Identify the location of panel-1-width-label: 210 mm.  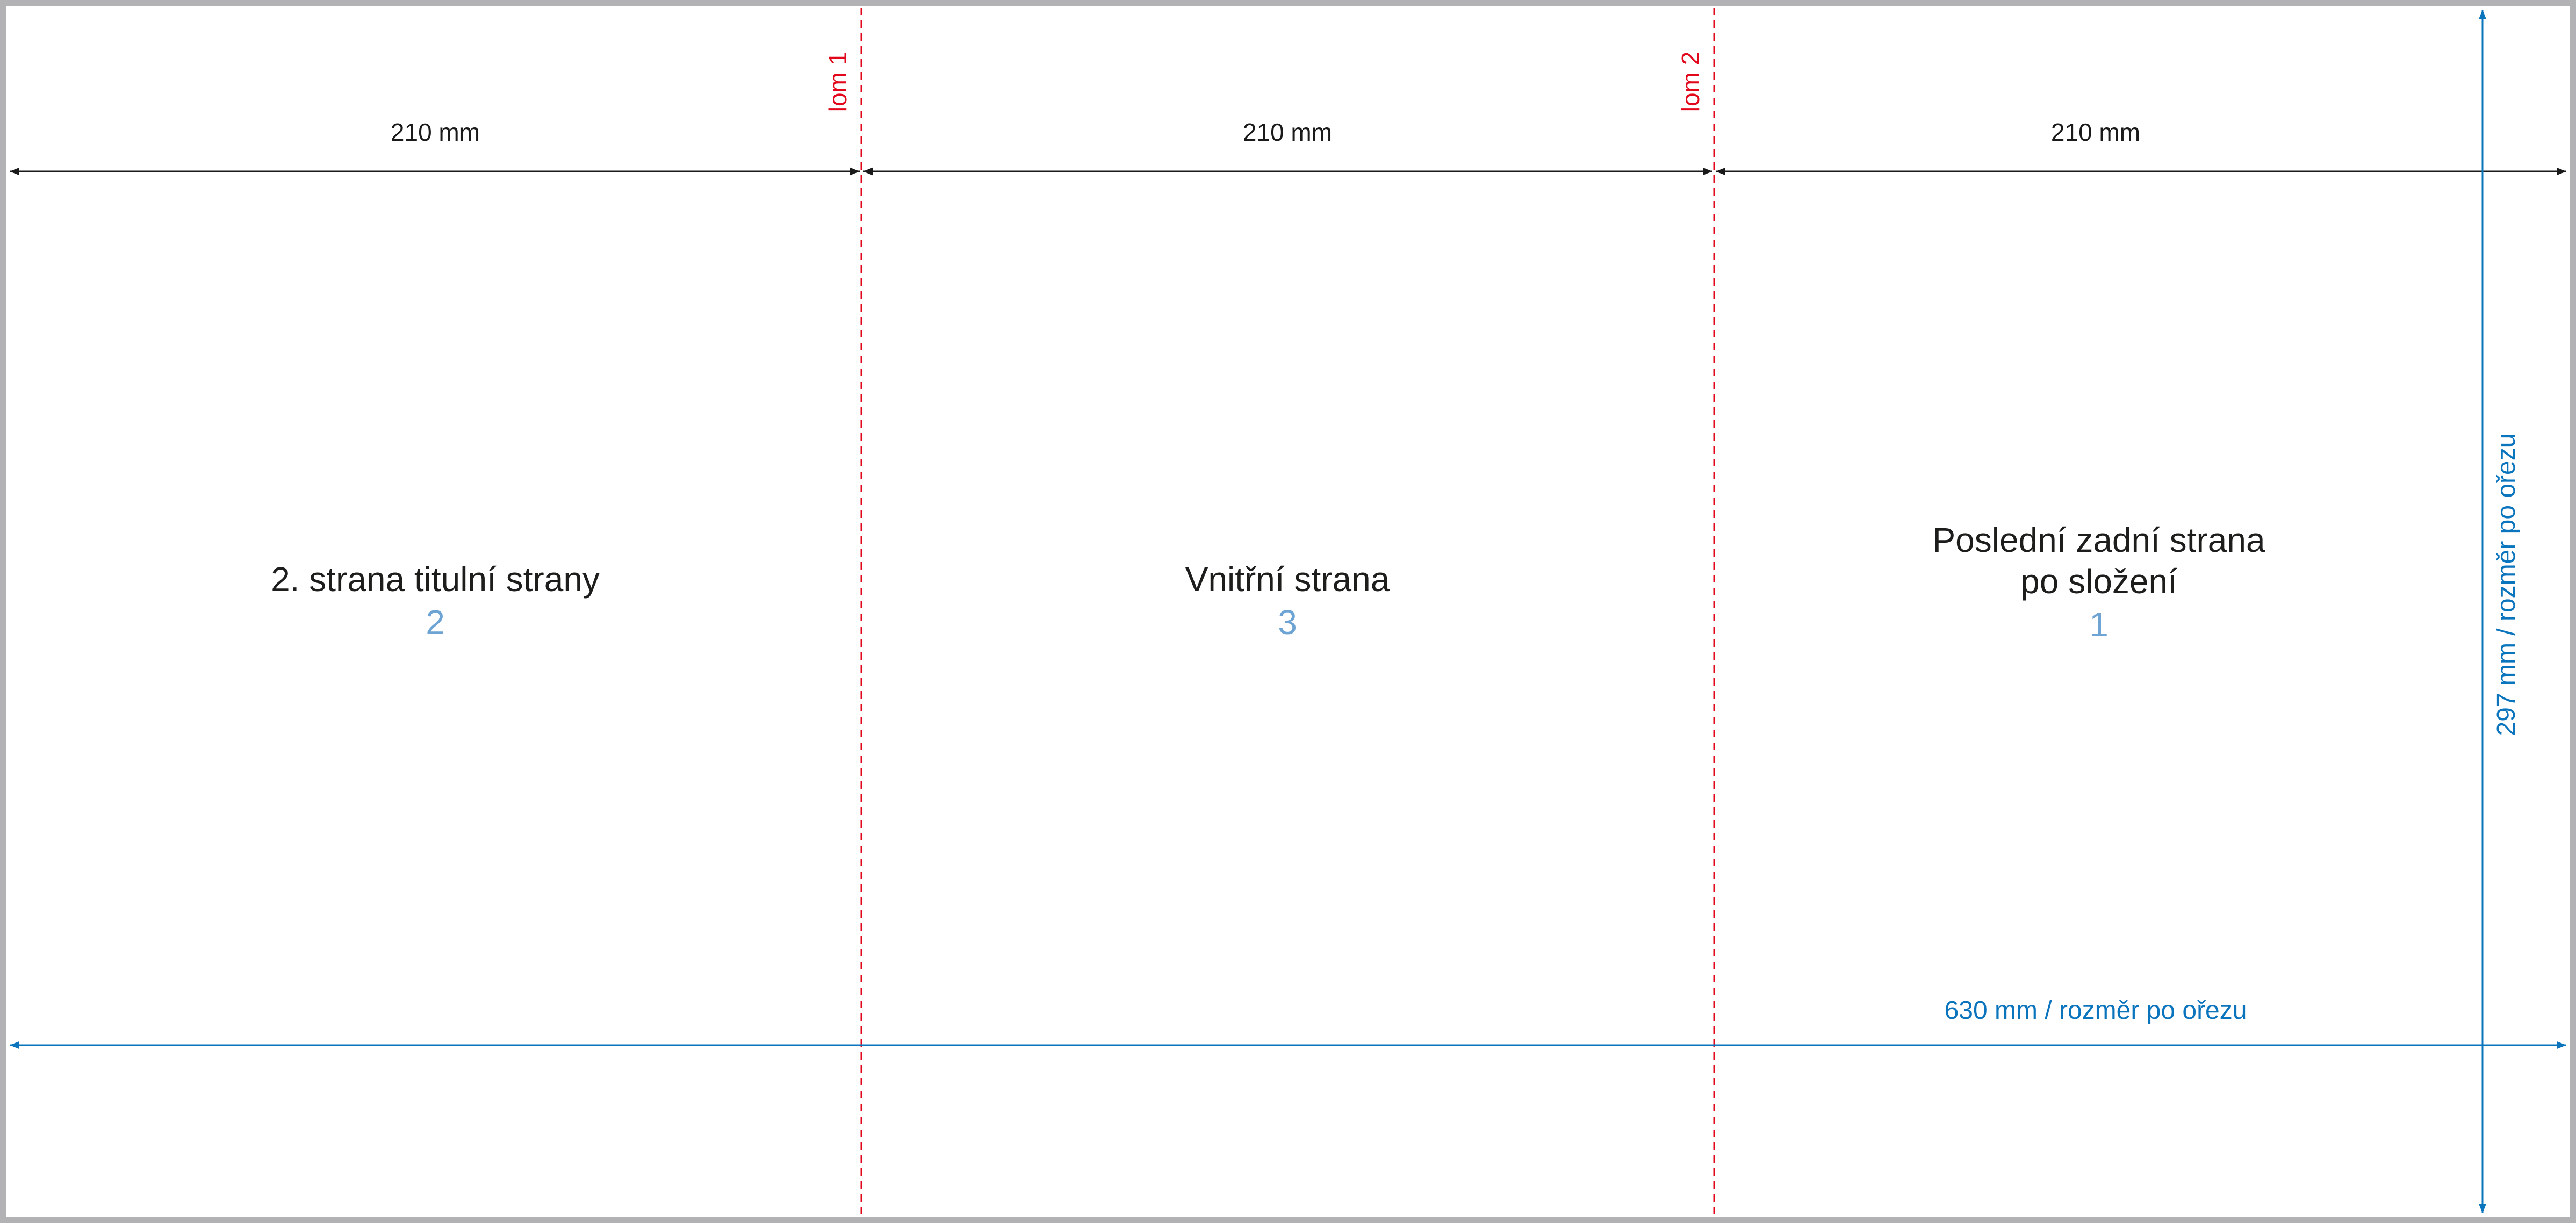
(435, 132).